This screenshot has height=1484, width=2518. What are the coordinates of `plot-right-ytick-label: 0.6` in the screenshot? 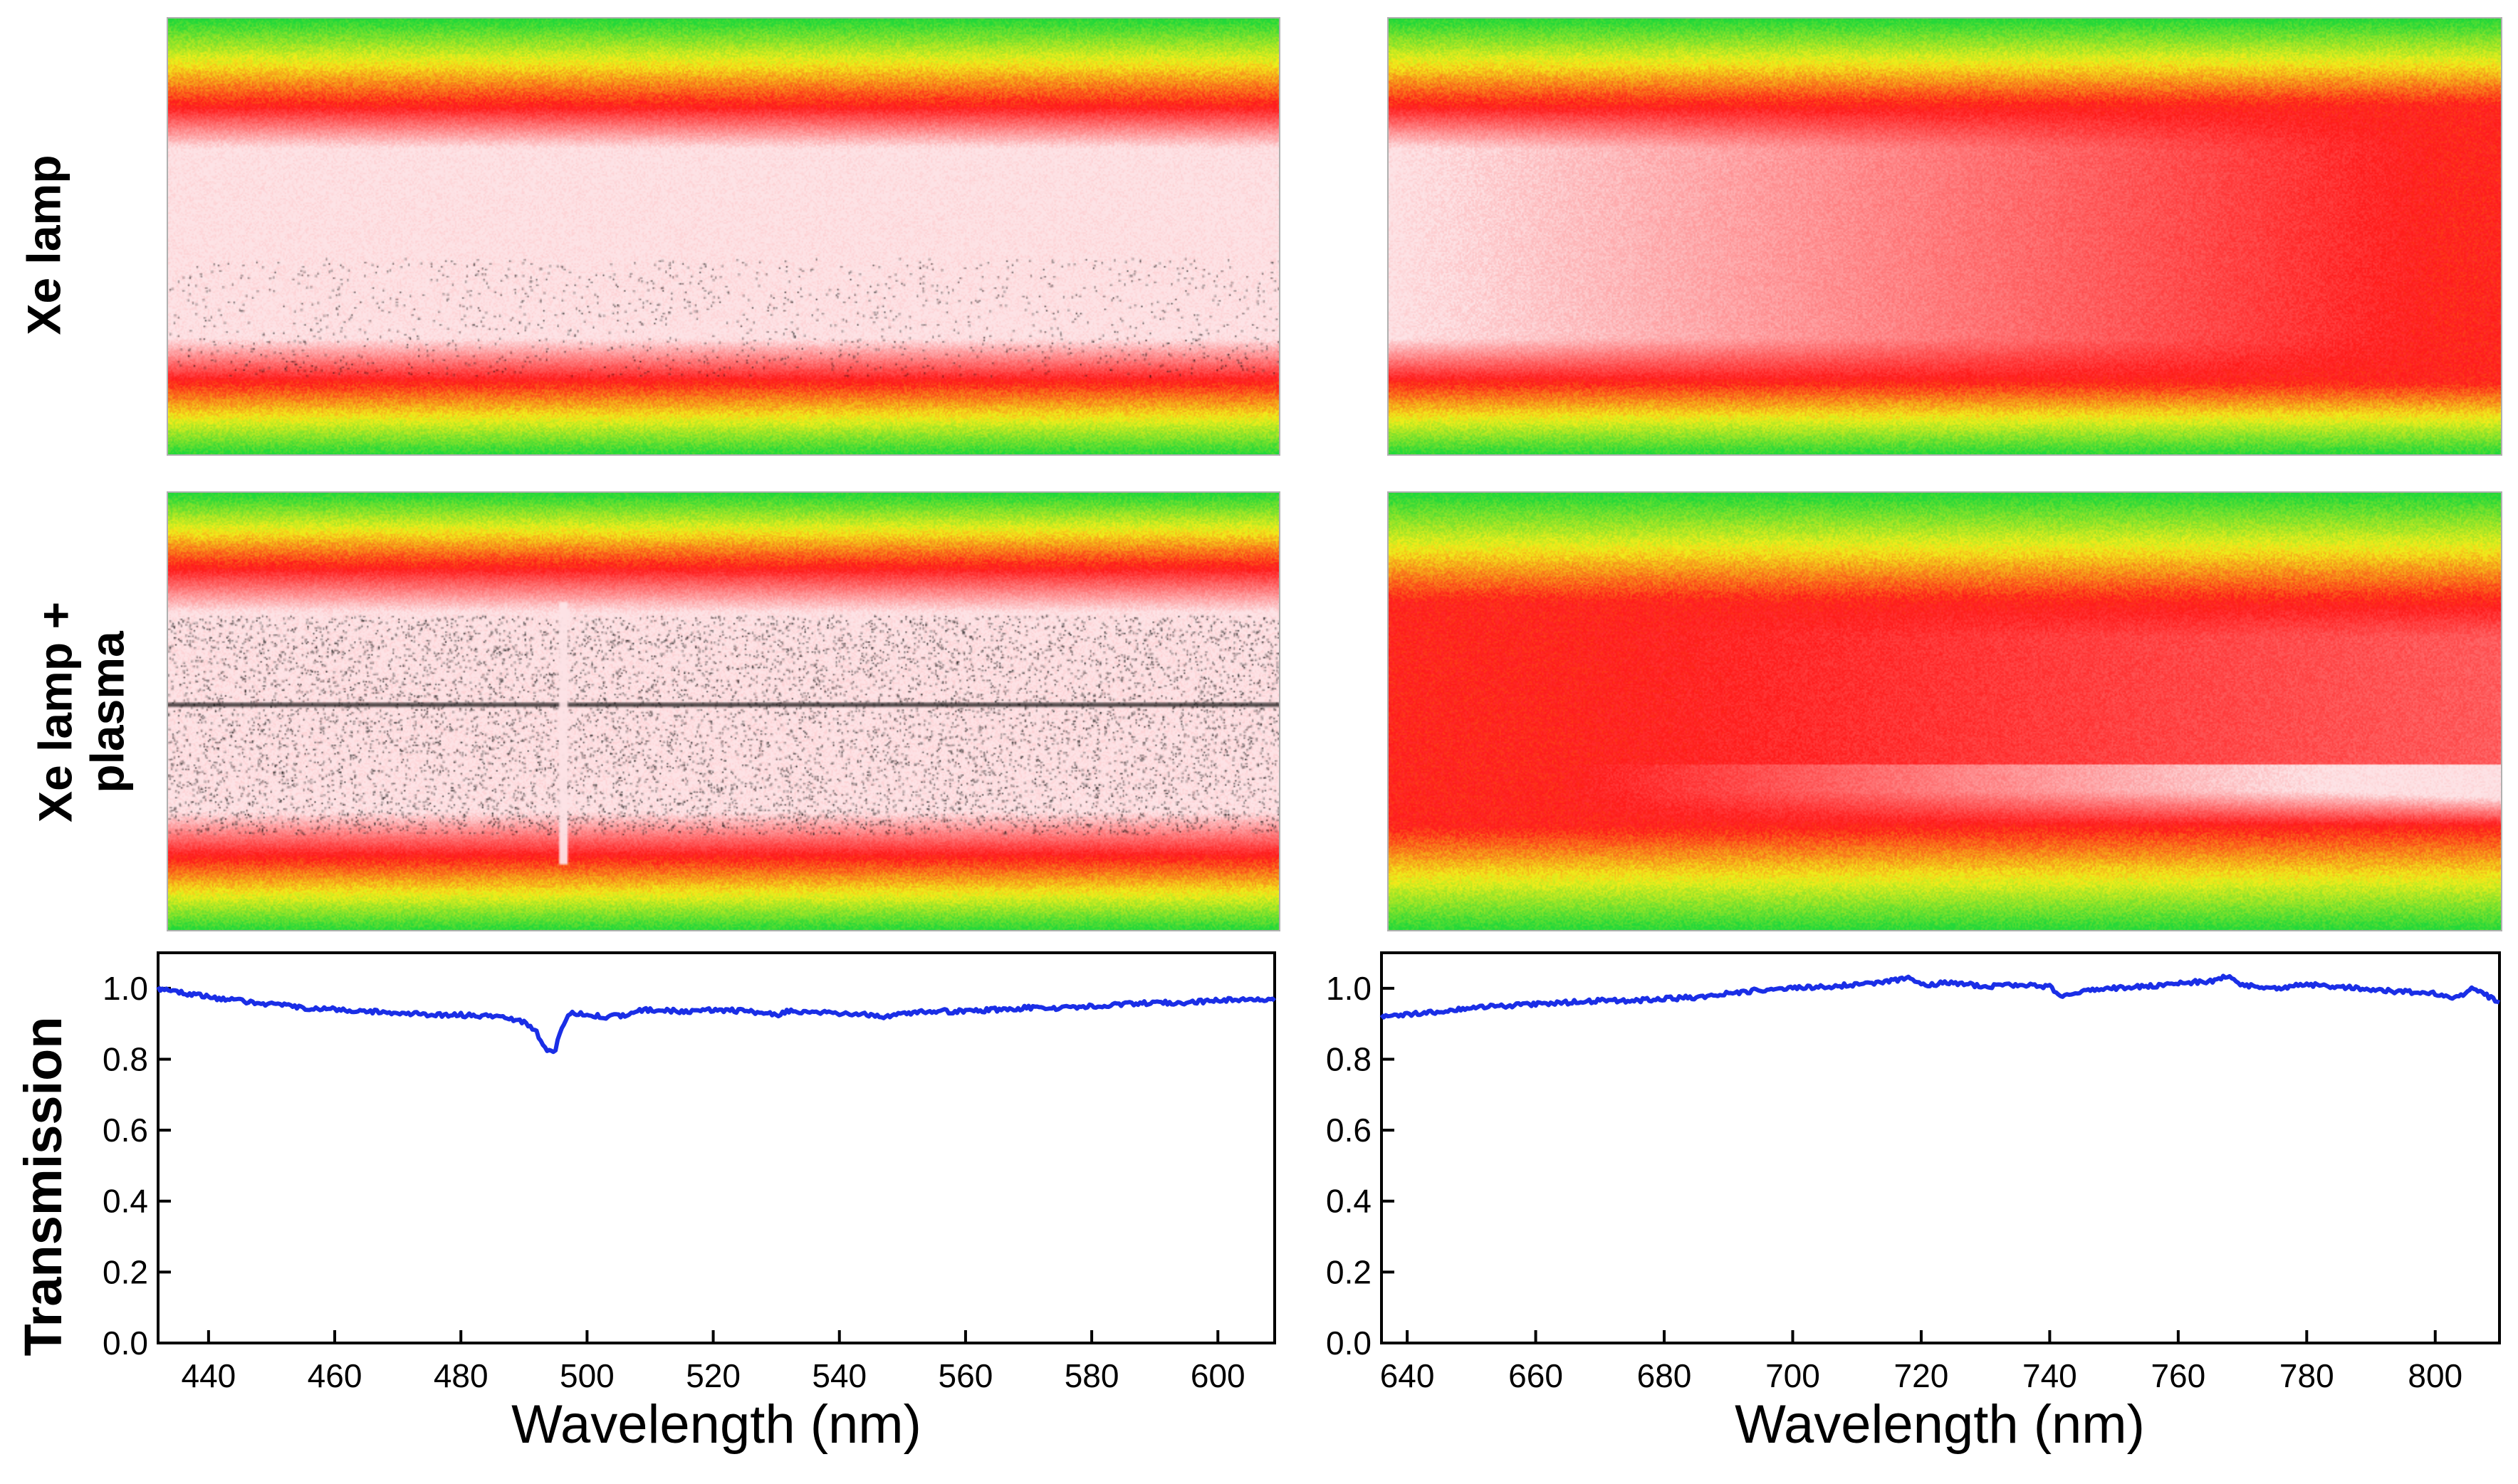 It's located at (1349, 1130).